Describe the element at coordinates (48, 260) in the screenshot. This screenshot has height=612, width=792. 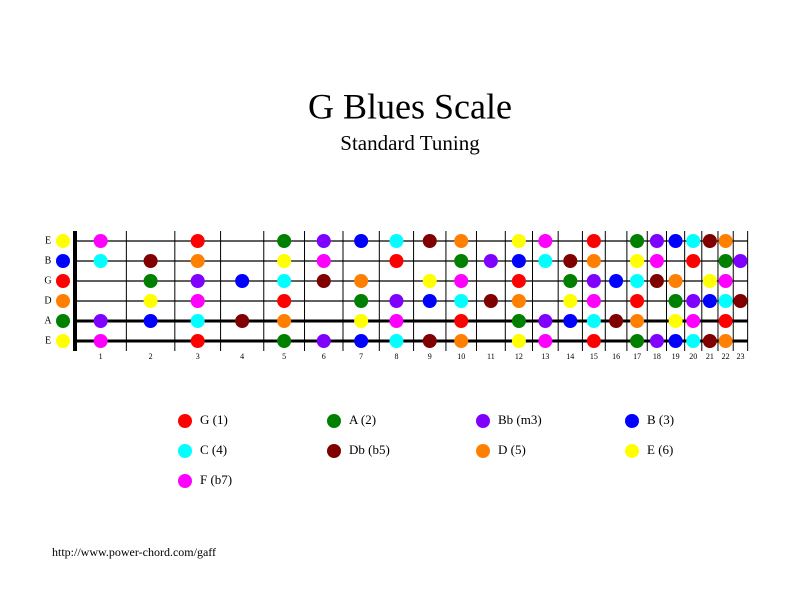
I see `string-label: B` at that location.